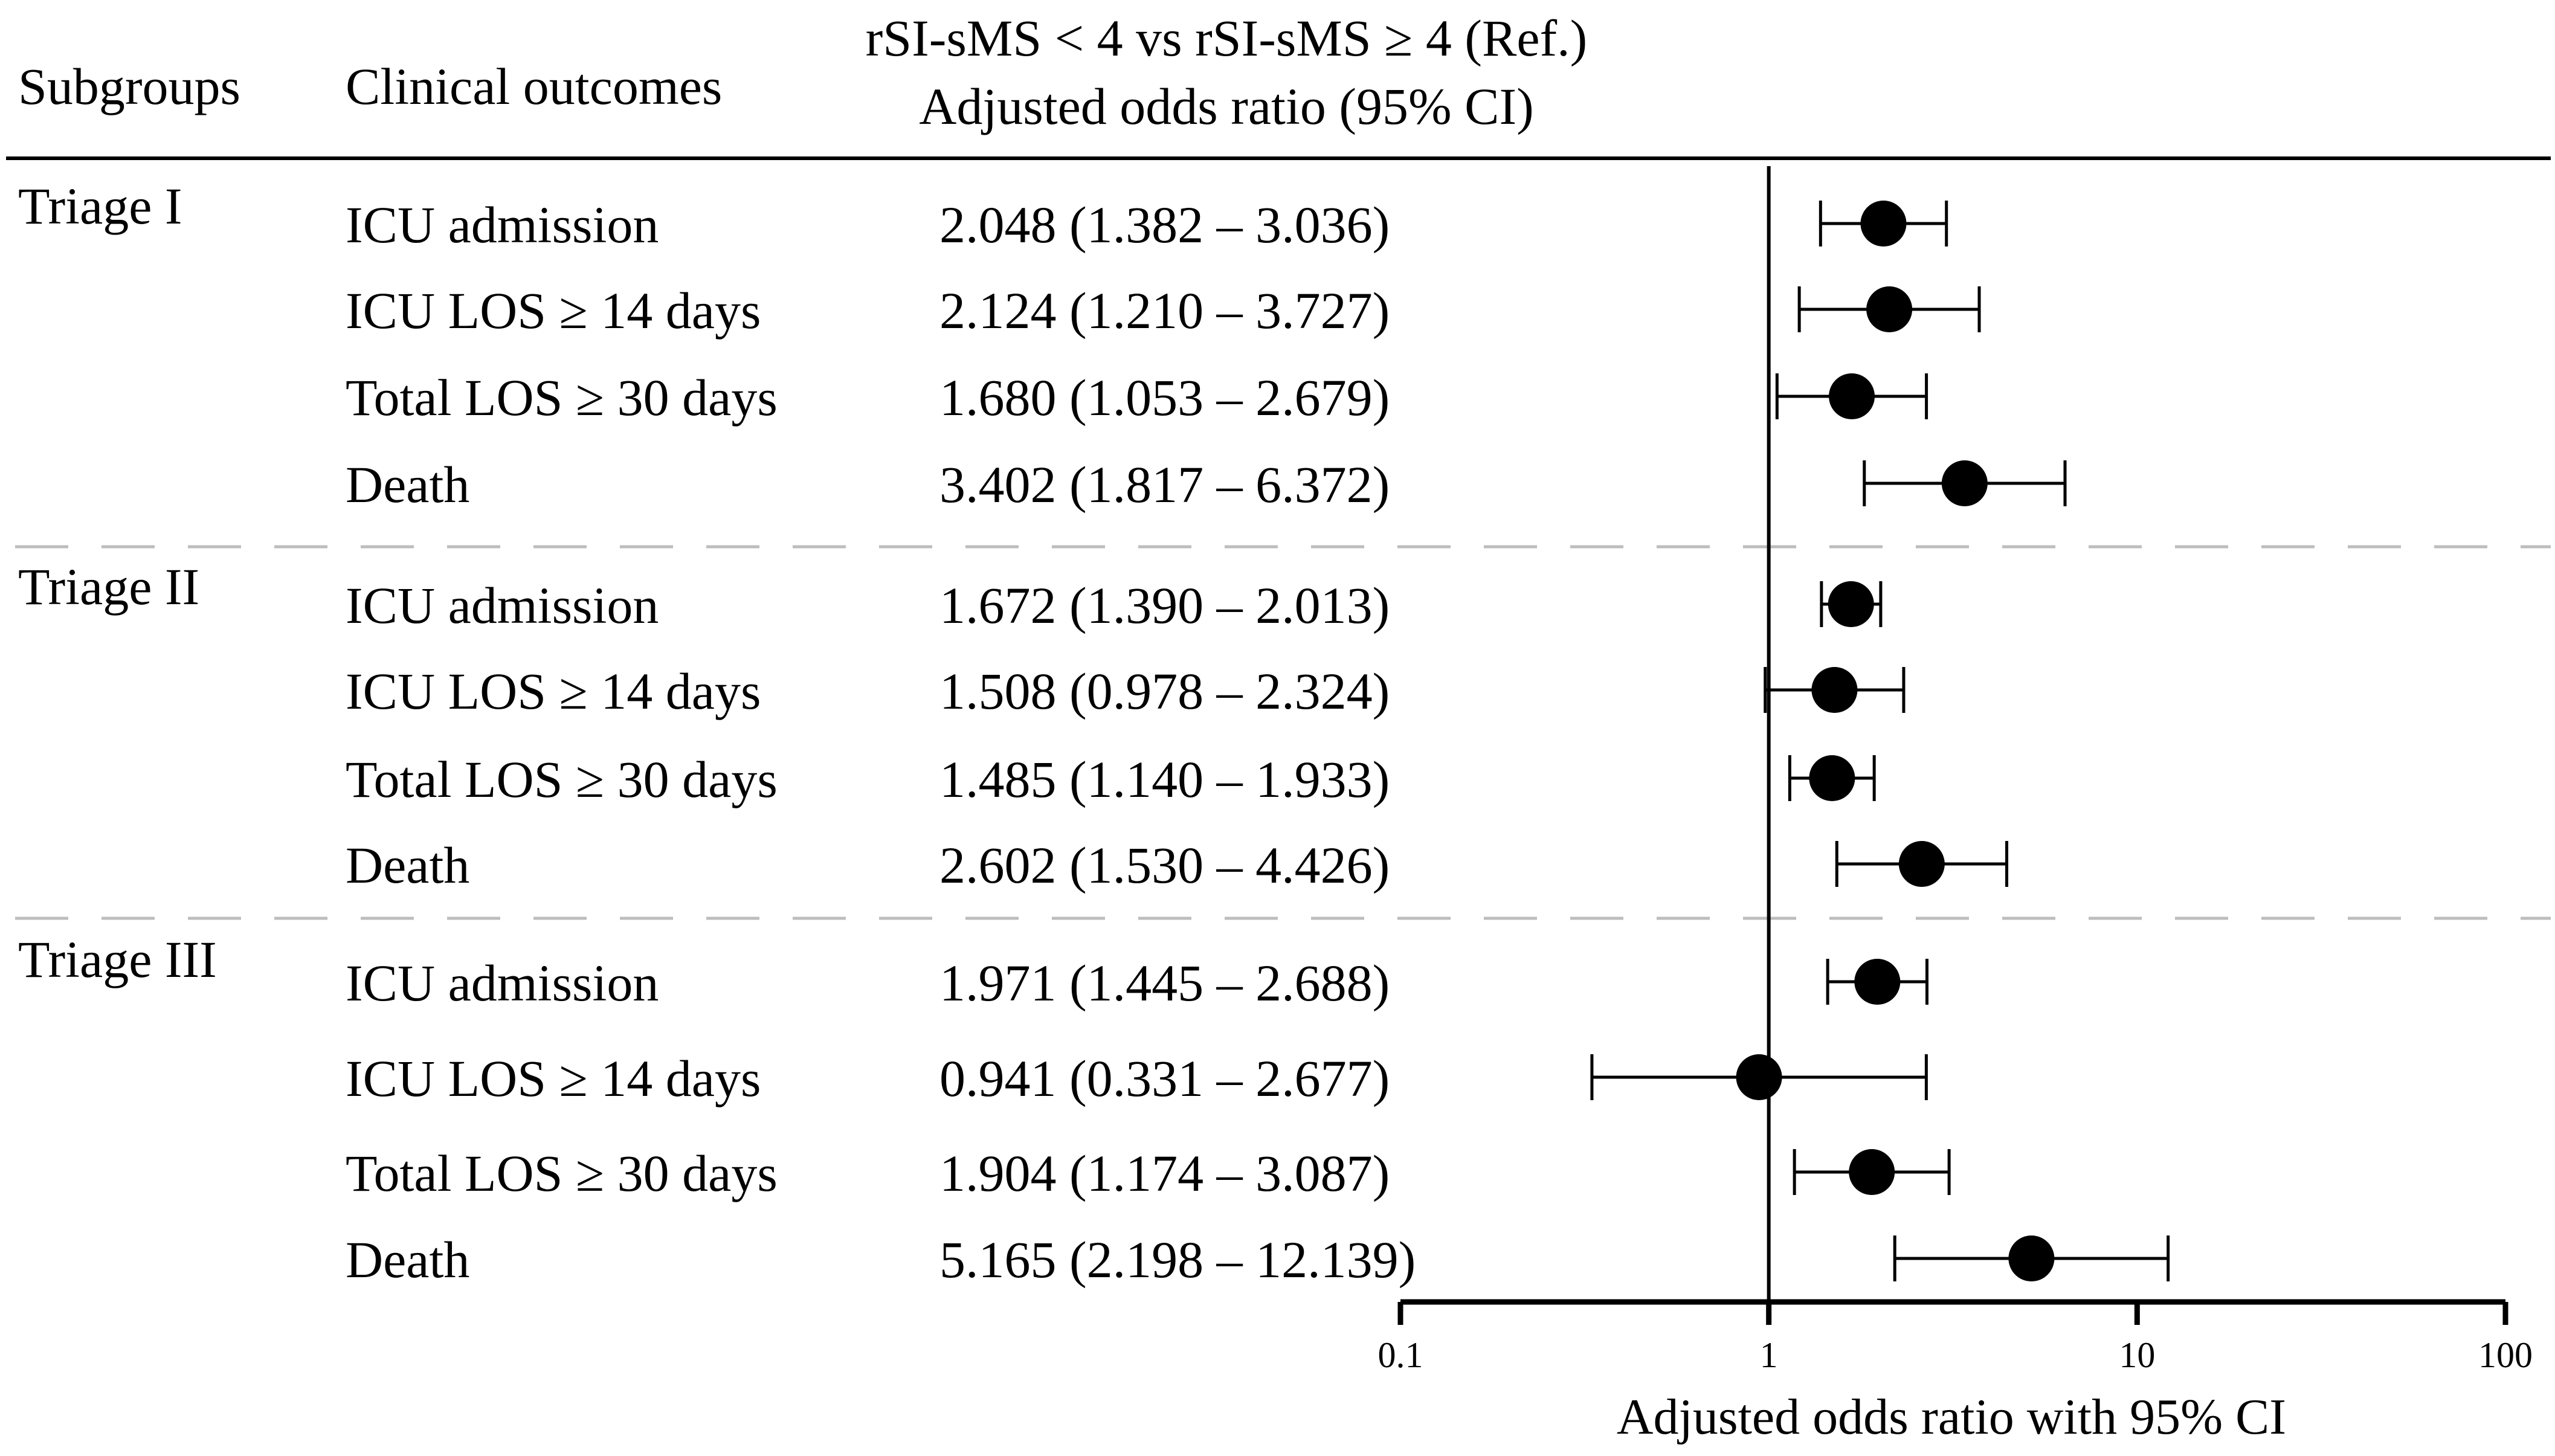 Image resolution: width=2555 pixels, height=1456 pixels. I want to click on odds-ratio-label: 2.048 (1.382 – 3.036), so click(1164, 225).